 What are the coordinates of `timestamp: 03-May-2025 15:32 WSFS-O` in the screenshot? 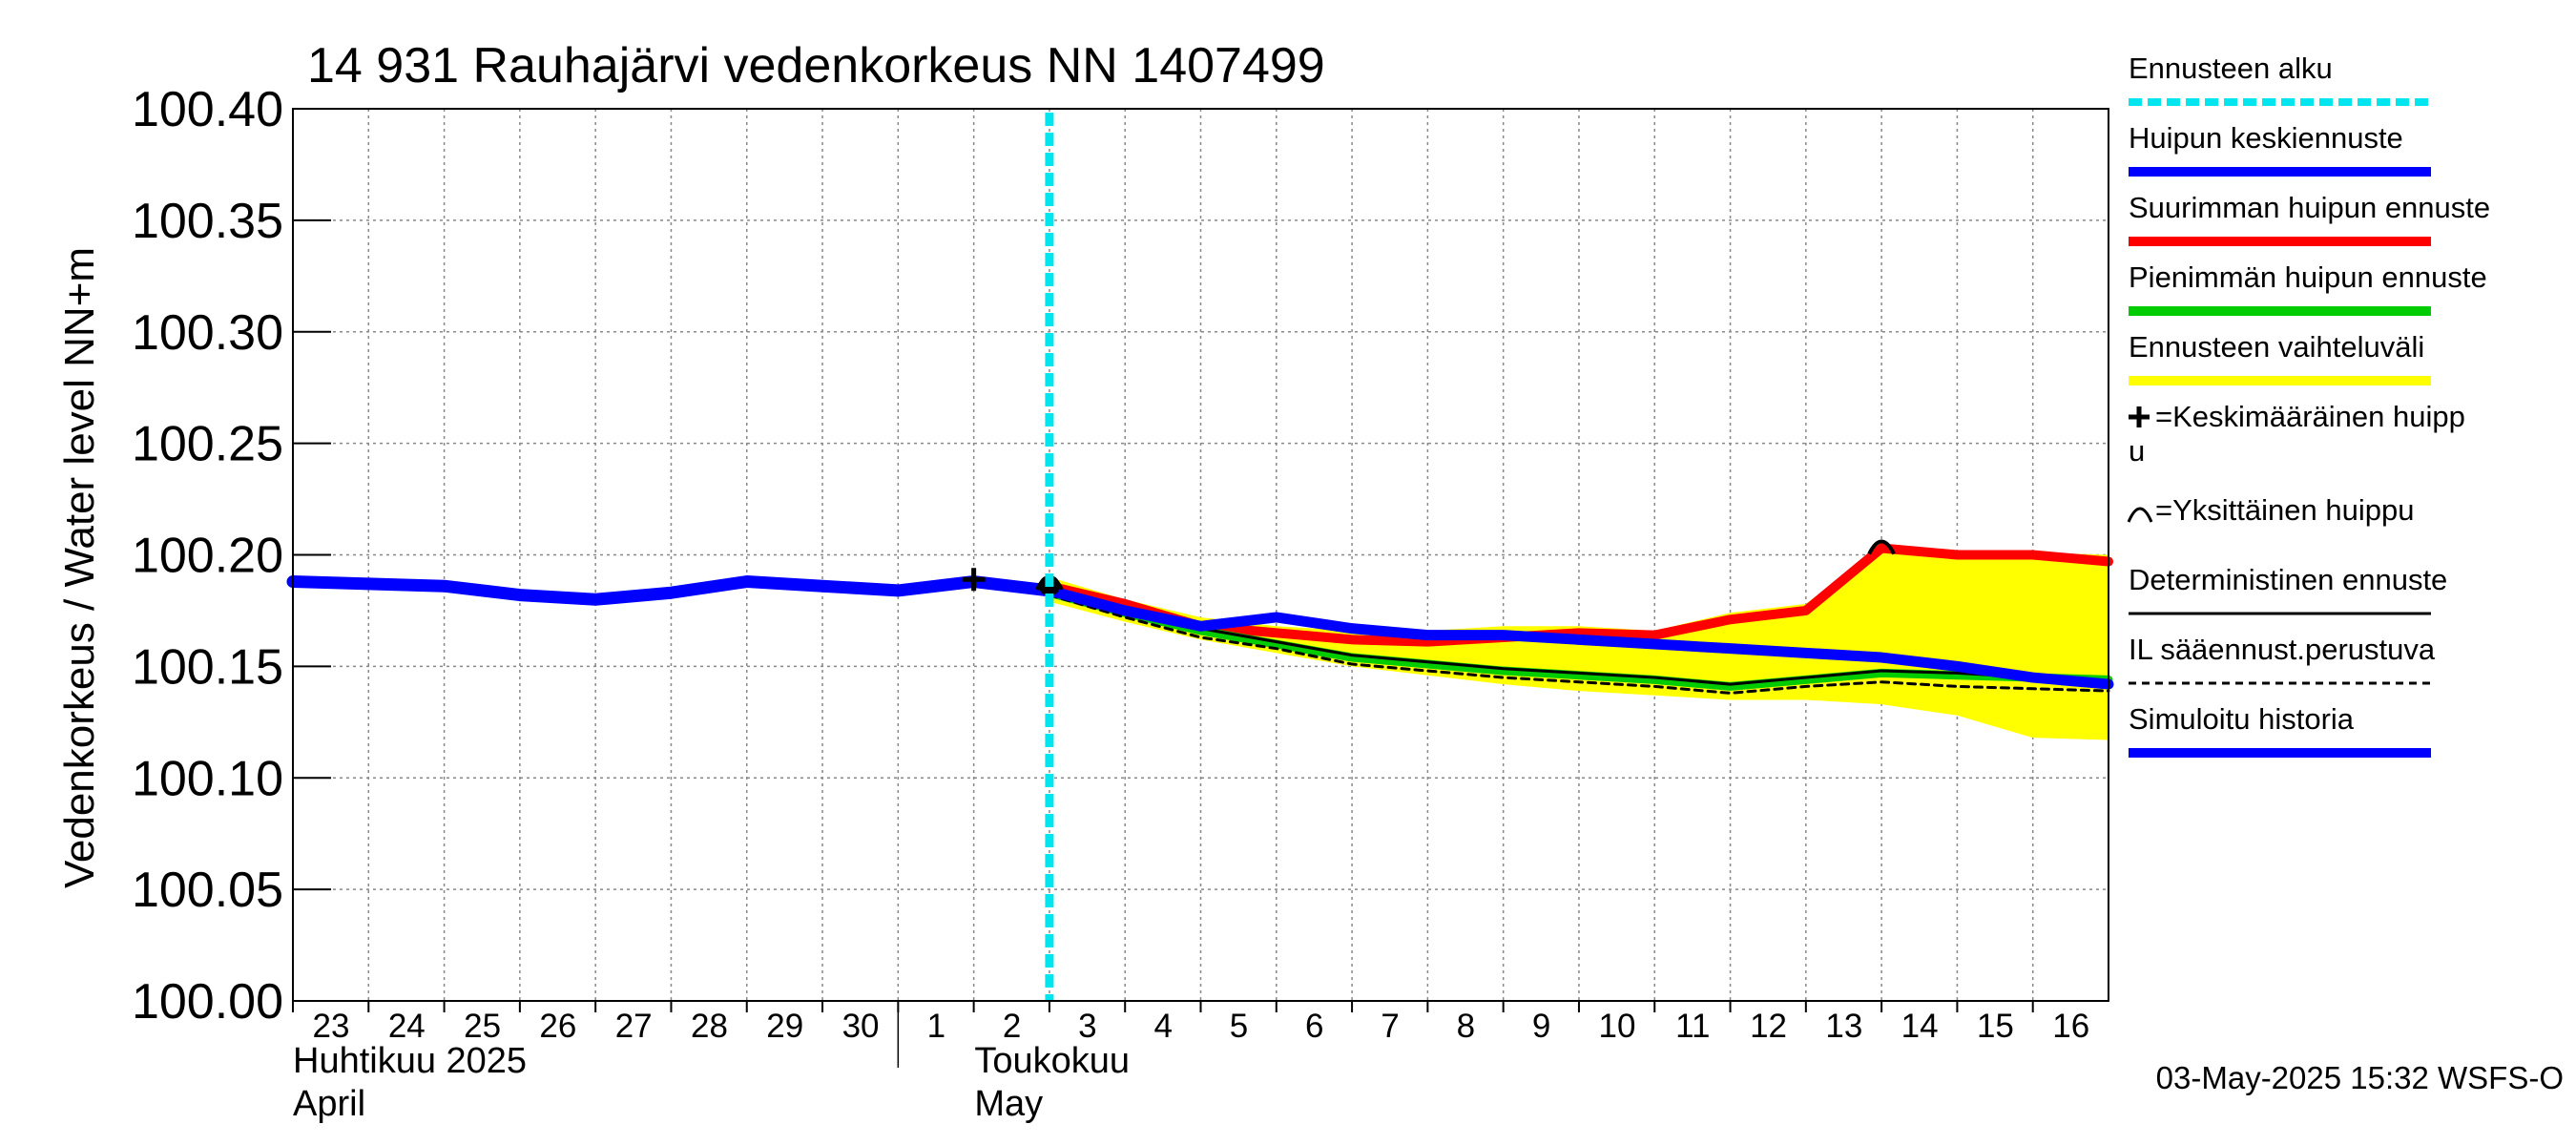 It's located at (2360, 1077).